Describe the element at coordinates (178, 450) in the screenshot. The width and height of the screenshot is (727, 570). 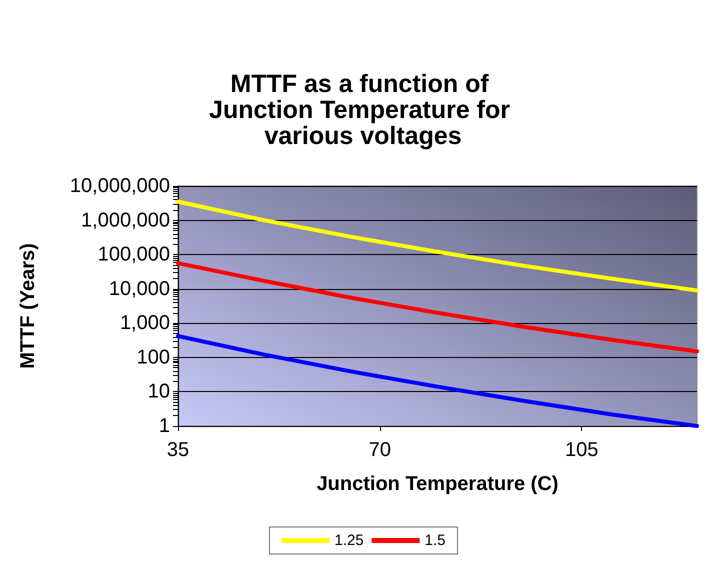
I see `x-tick-label: 35` at that location.